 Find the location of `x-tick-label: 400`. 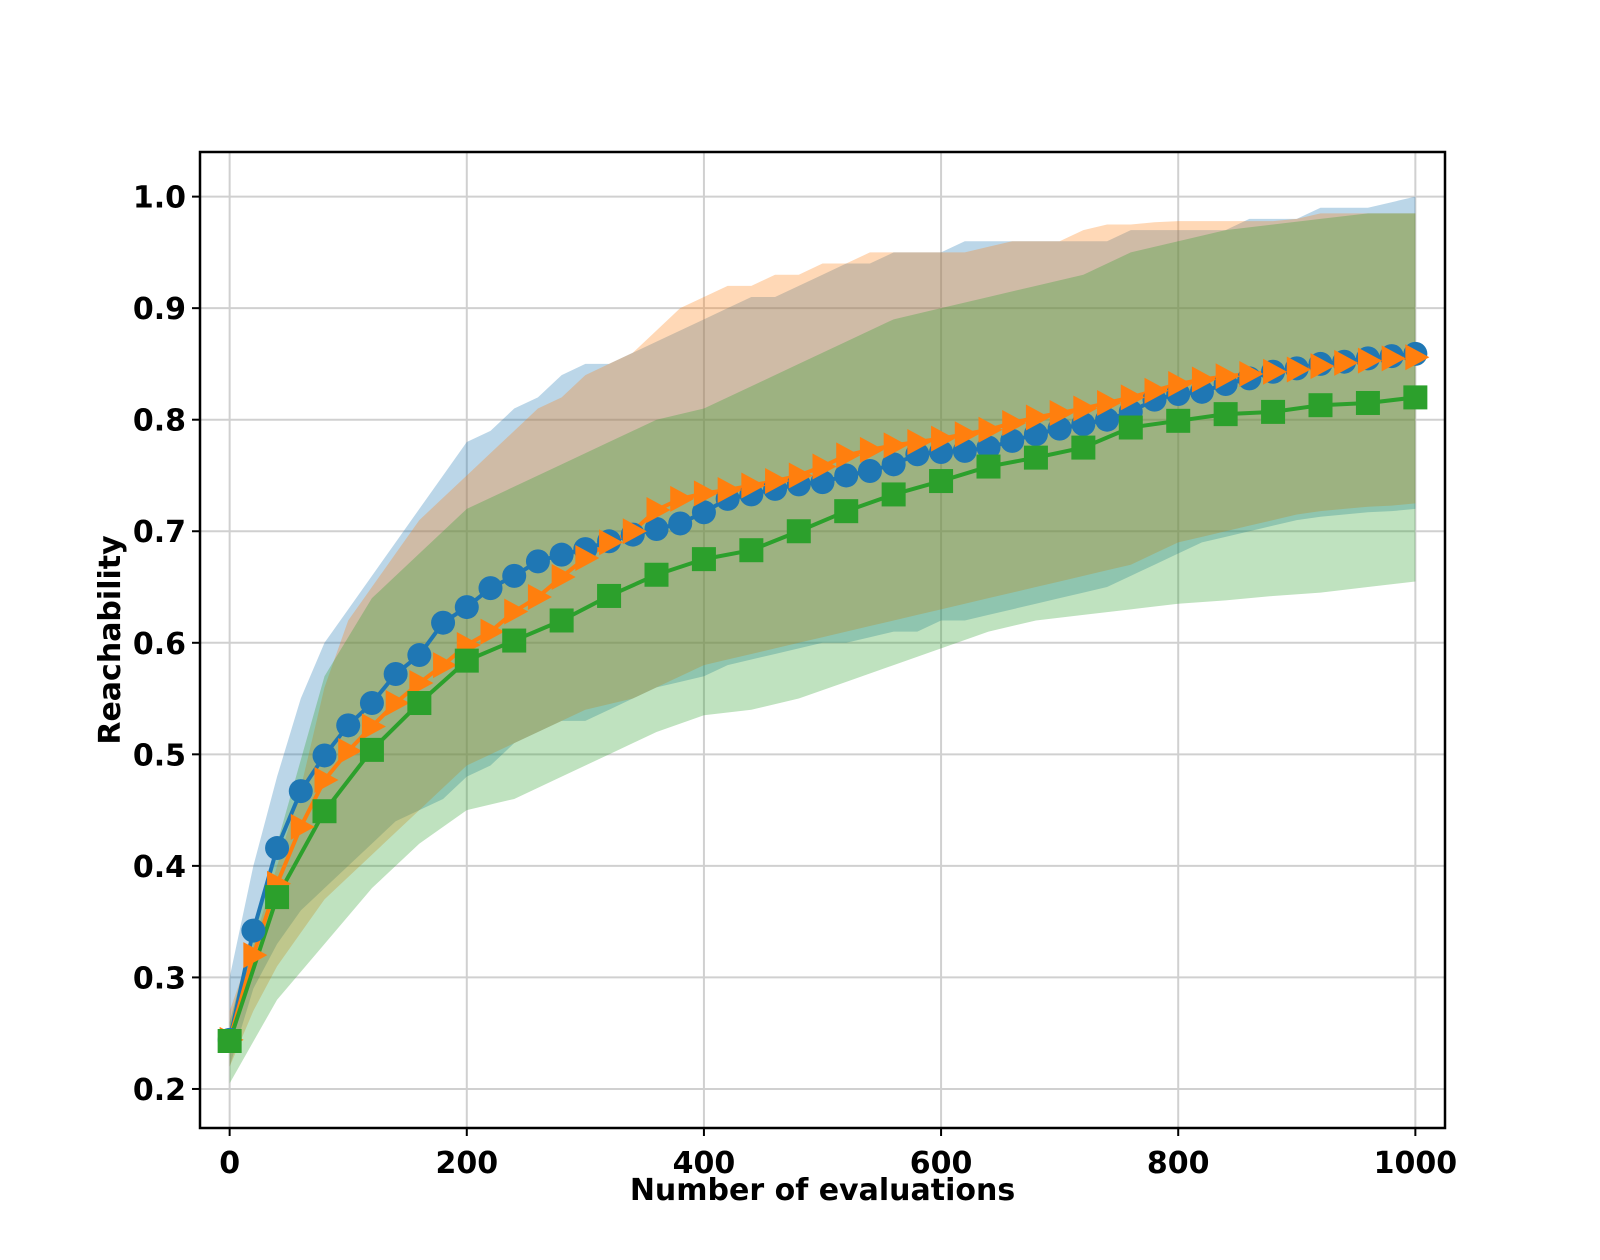

x-tick-label: 400 is located at coordinates (704, 1163).